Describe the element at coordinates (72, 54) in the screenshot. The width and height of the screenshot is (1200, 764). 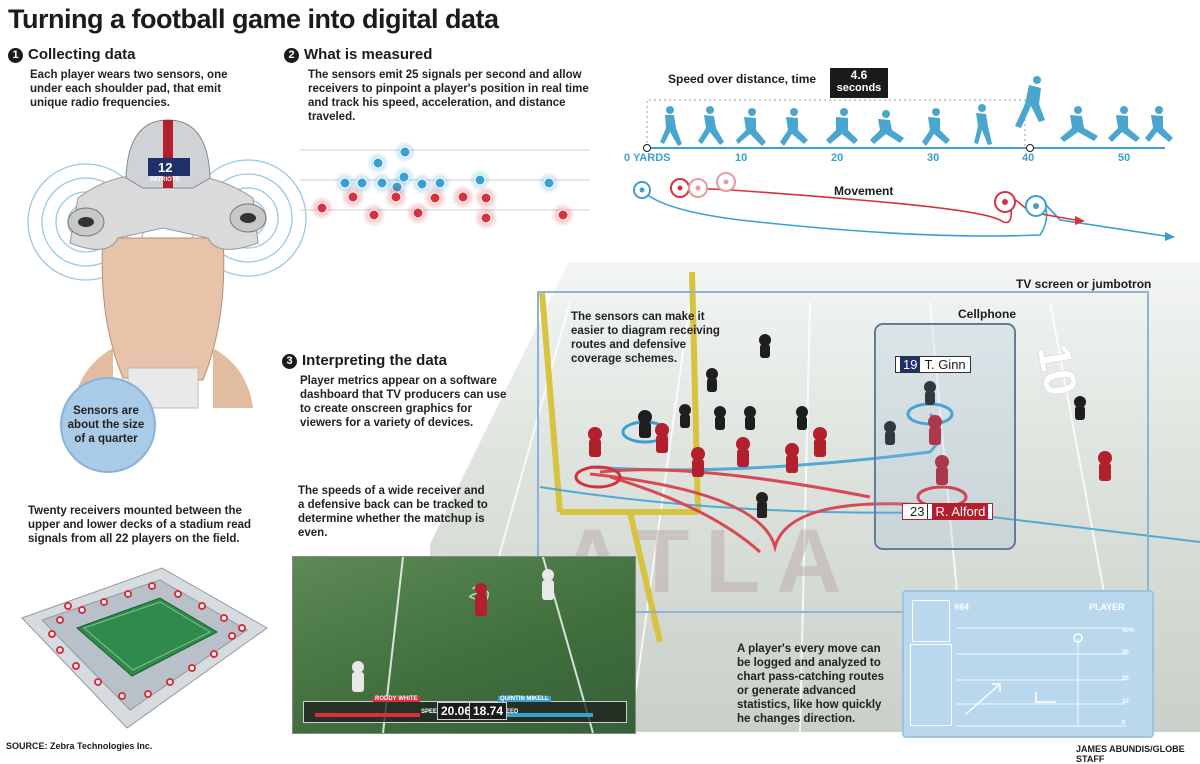
I see `section1-heading: 1 Collecting data` at that location.